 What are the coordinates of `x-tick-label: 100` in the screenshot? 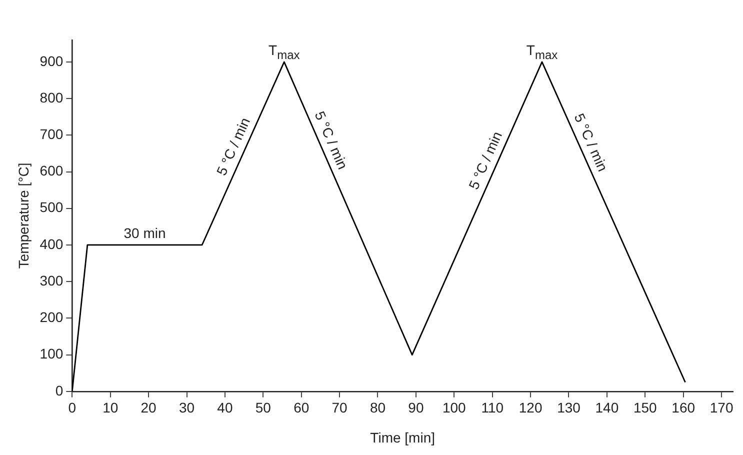 It's located at (454, 408).